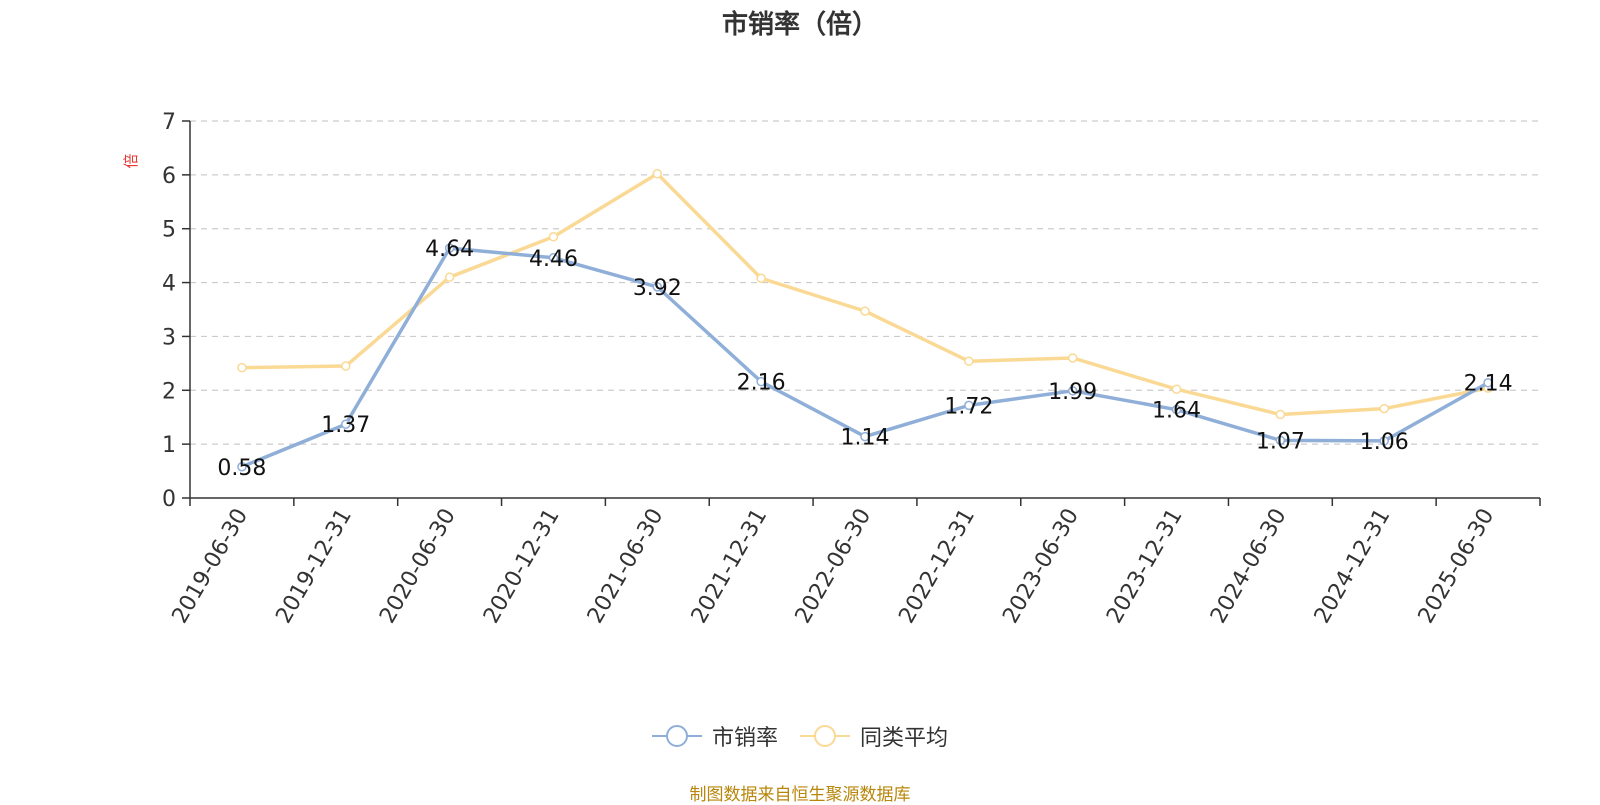  I want to click on x-tick-label: 2023-12-31, so click(1145, 566).